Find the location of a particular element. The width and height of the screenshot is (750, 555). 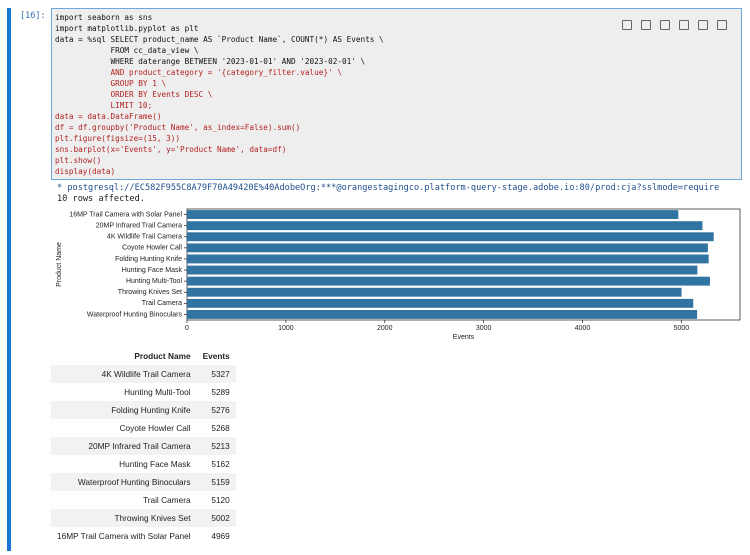

delete-icon is located at coordinates (722, 25).